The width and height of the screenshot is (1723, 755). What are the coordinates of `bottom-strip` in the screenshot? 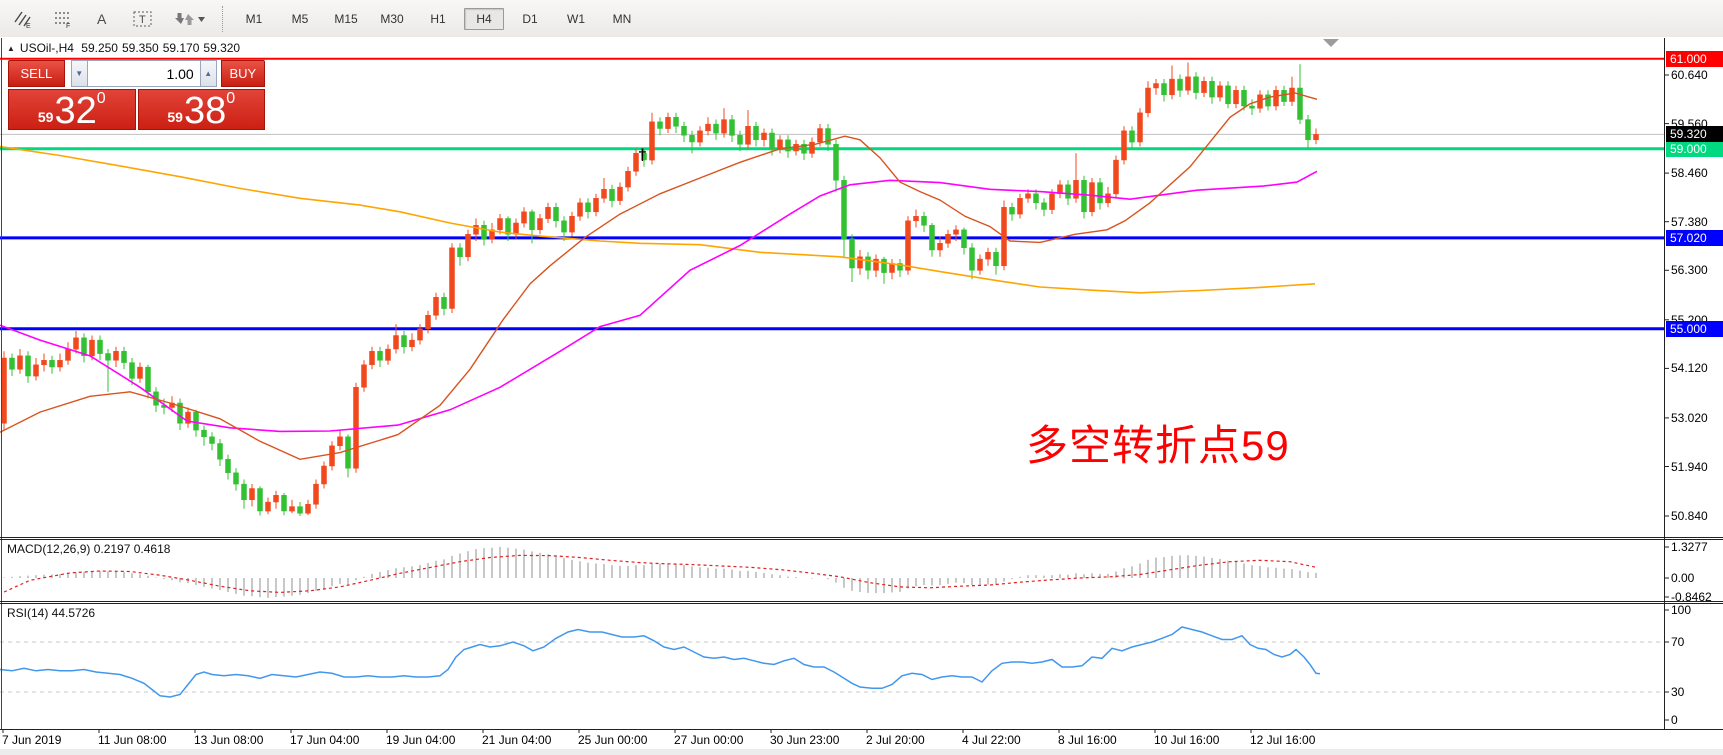 It's located at (861, 752).